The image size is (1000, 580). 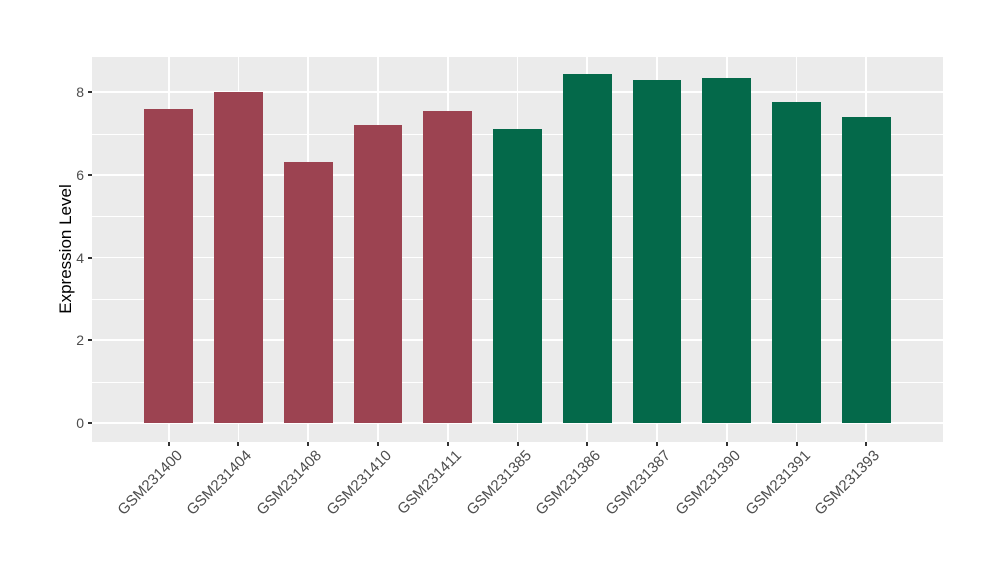 I want to click on x-tick-mark-GSM231391, so click(x=796, y=444).